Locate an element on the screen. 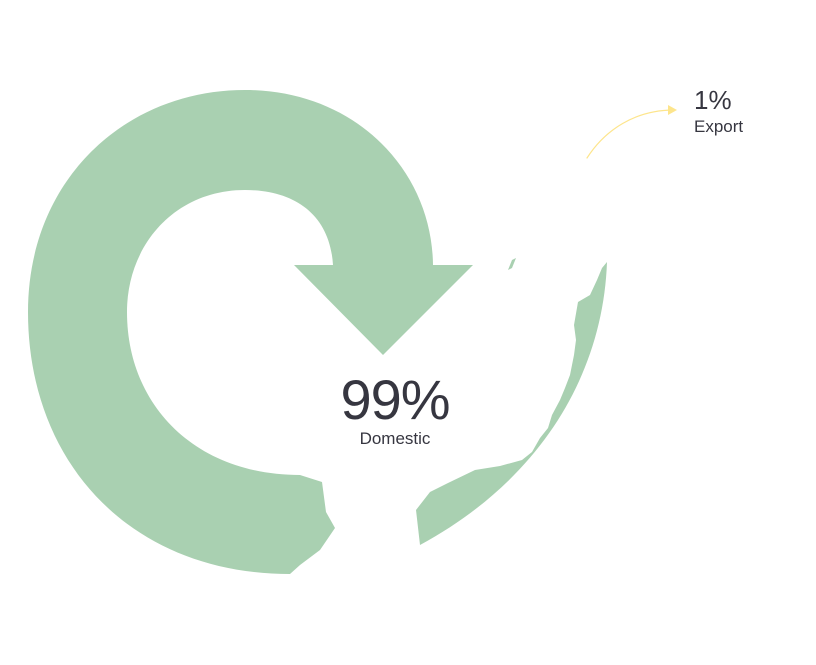 This screenshot has width=816, height=665. export-arrowhead-icon is located at coordinates (672, 110).